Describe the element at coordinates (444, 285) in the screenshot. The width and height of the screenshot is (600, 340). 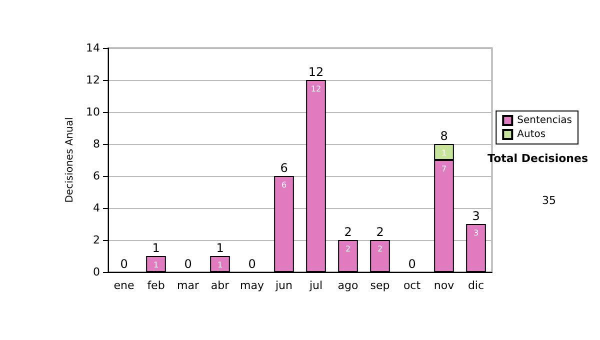
I see `x-tick-label: nov` at that location.